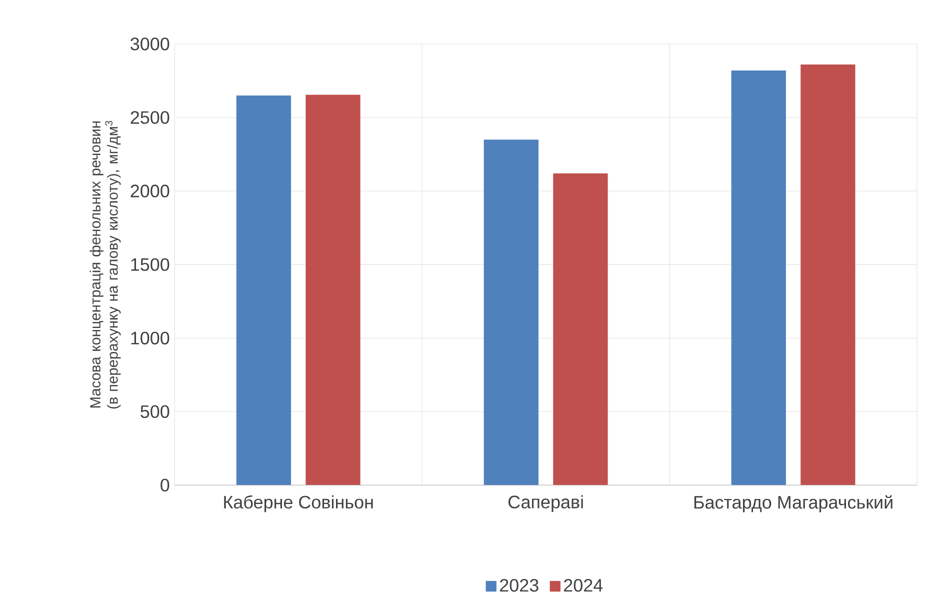 Image resolution: width=933 pixels, height=609 pixels. Describe the element at coordinates (155, 411) in the screenshot. I see `y-tick-label: 500` at that location.